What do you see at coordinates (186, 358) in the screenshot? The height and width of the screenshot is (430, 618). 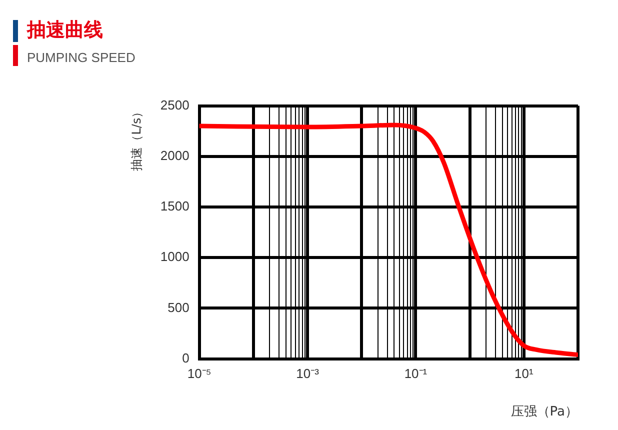 I see `y-tick-label: 0` at bounding box center [186, 358].